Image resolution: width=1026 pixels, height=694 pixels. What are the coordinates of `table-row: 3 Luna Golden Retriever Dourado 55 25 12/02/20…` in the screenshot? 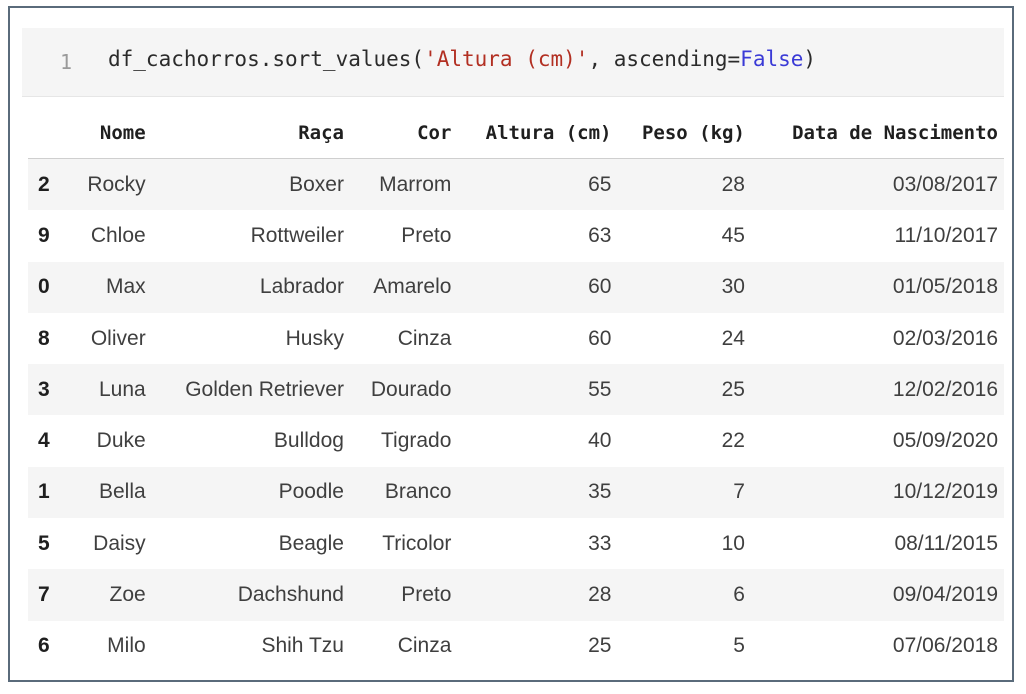 It's located at (516, 390).